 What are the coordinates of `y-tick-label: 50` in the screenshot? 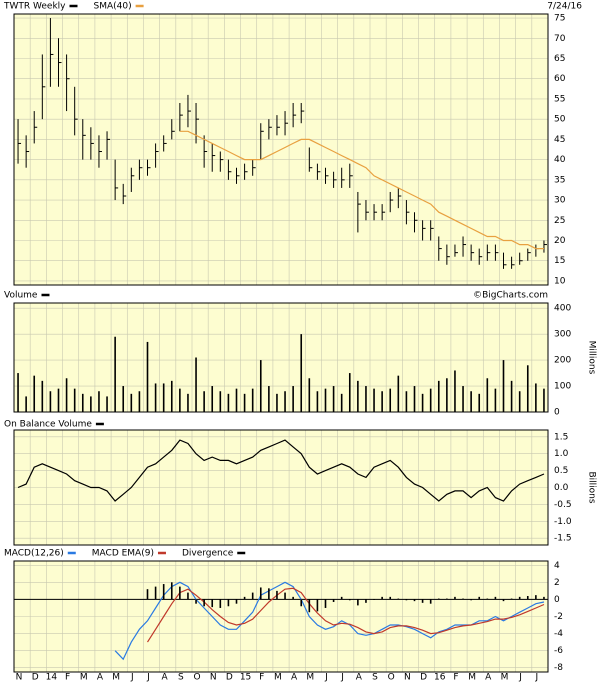 It's located at (560, 120).